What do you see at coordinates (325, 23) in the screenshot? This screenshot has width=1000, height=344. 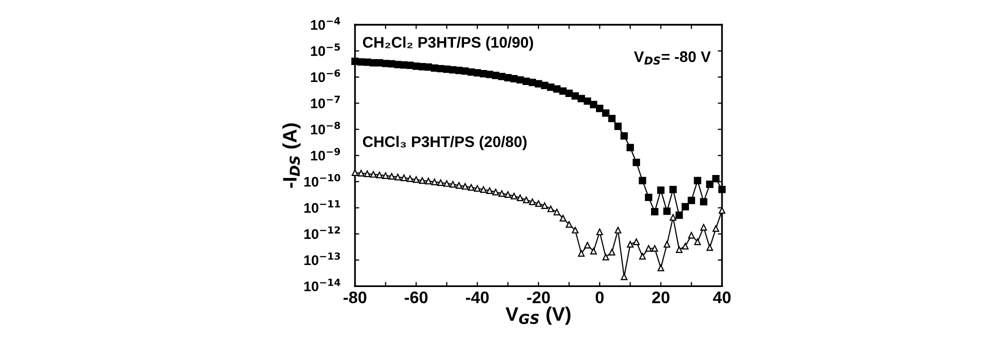 I see `y-tick-label: 10$^{−4}$` at bounding box center [325, 23].